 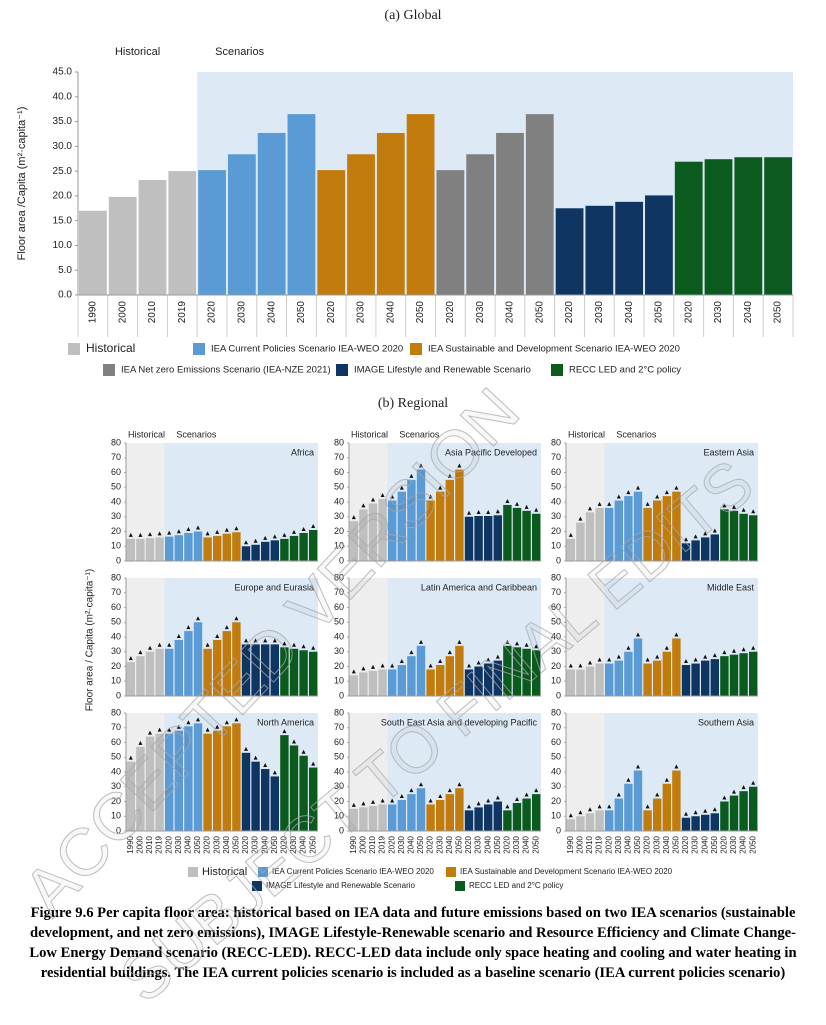 What do you see at coordinates (116, 622) in the screenshot?
I see `y-tick-label: 50` at bounding box center [116, 622].